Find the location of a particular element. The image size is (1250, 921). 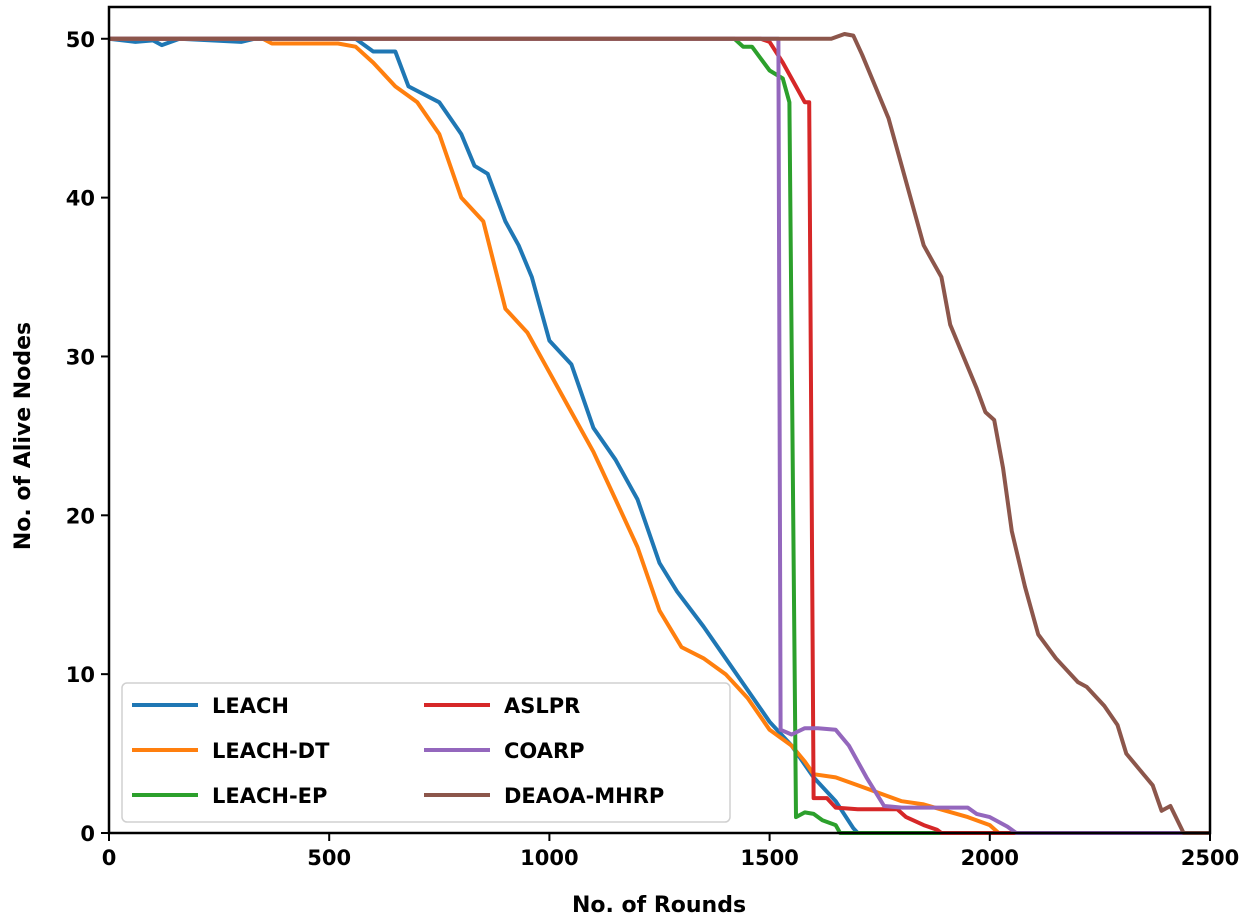

legend-label-leach-dt: LEACH-DT is located at coordinates (271, 751).